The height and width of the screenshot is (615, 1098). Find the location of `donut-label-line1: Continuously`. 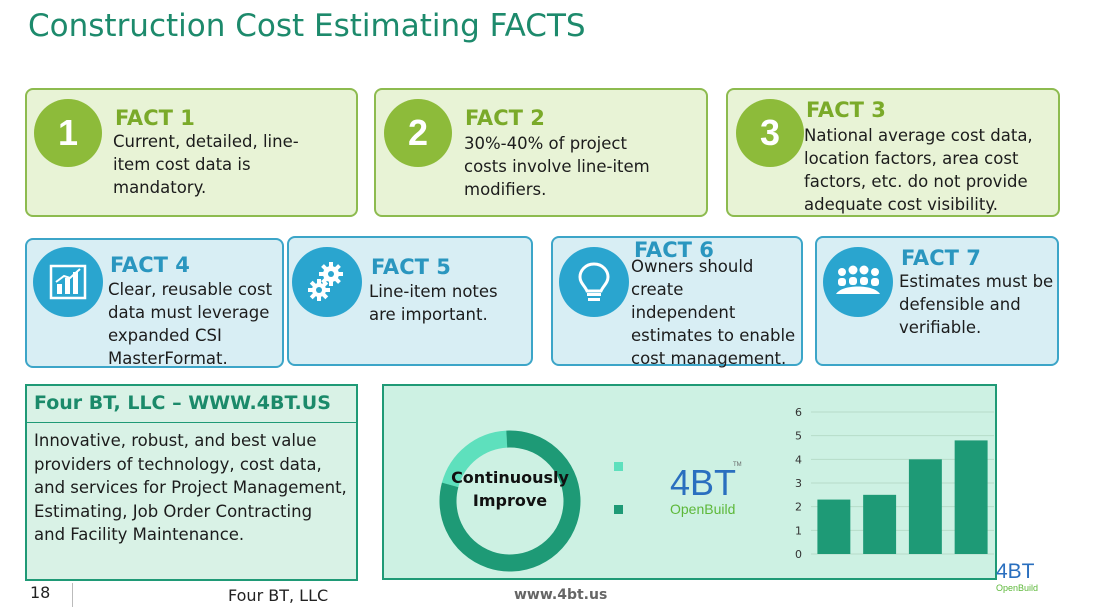

donut-label-line1: Continuously is located at coordinates (510, 477).